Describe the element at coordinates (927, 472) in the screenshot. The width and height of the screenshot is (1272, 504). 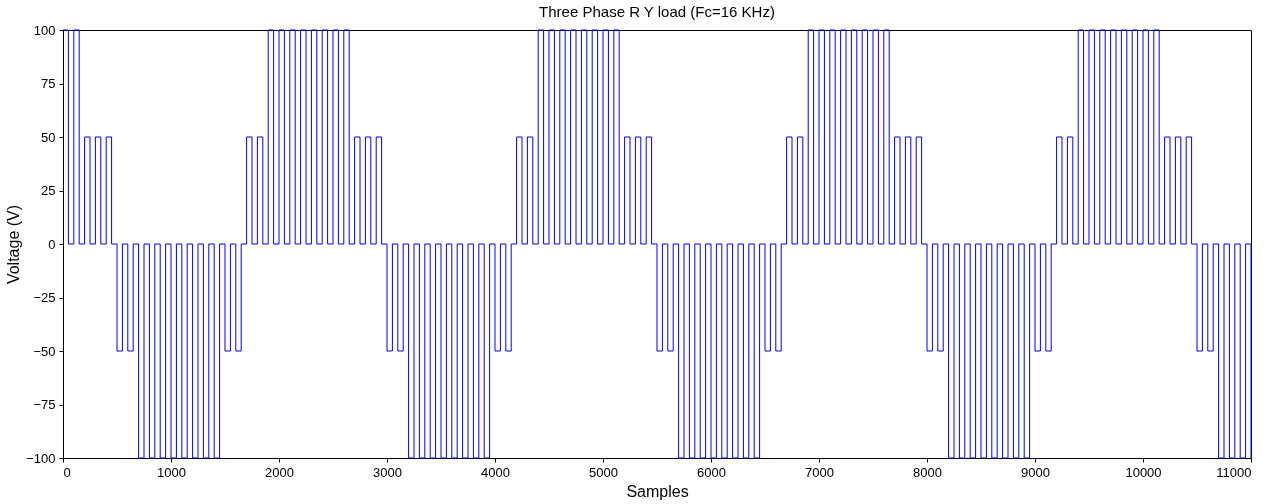
I see `x-tick-label: 8000` at that location.